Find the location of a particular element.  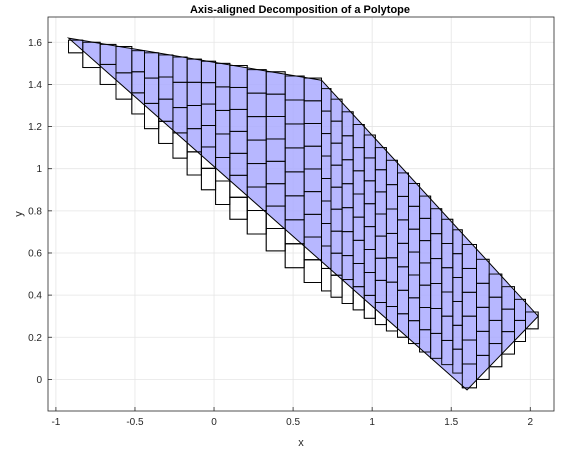

y-tick-label: 0.2 is located at coordinates (35, 338).